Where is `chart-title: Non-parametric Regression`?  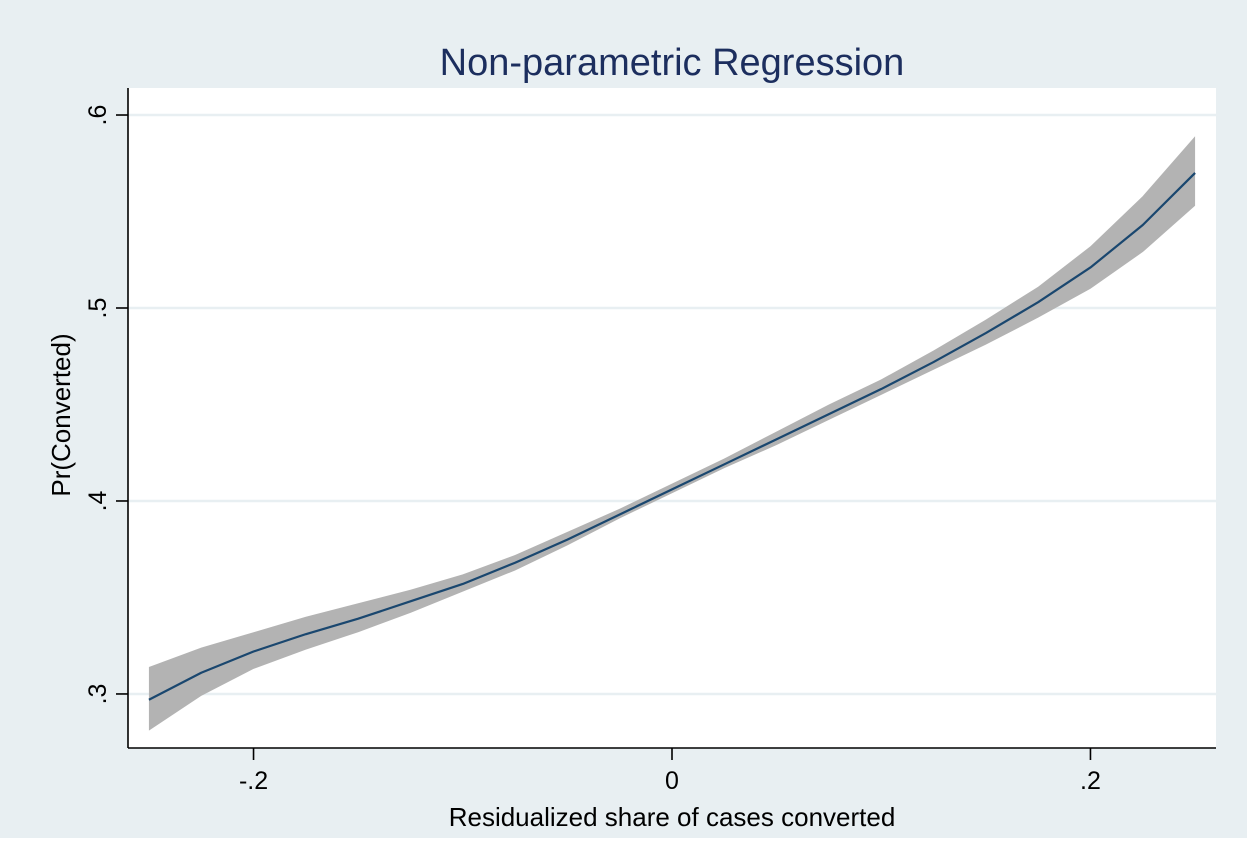 chart-title: Non-parametric Regression is located at coordinates (672, 63).